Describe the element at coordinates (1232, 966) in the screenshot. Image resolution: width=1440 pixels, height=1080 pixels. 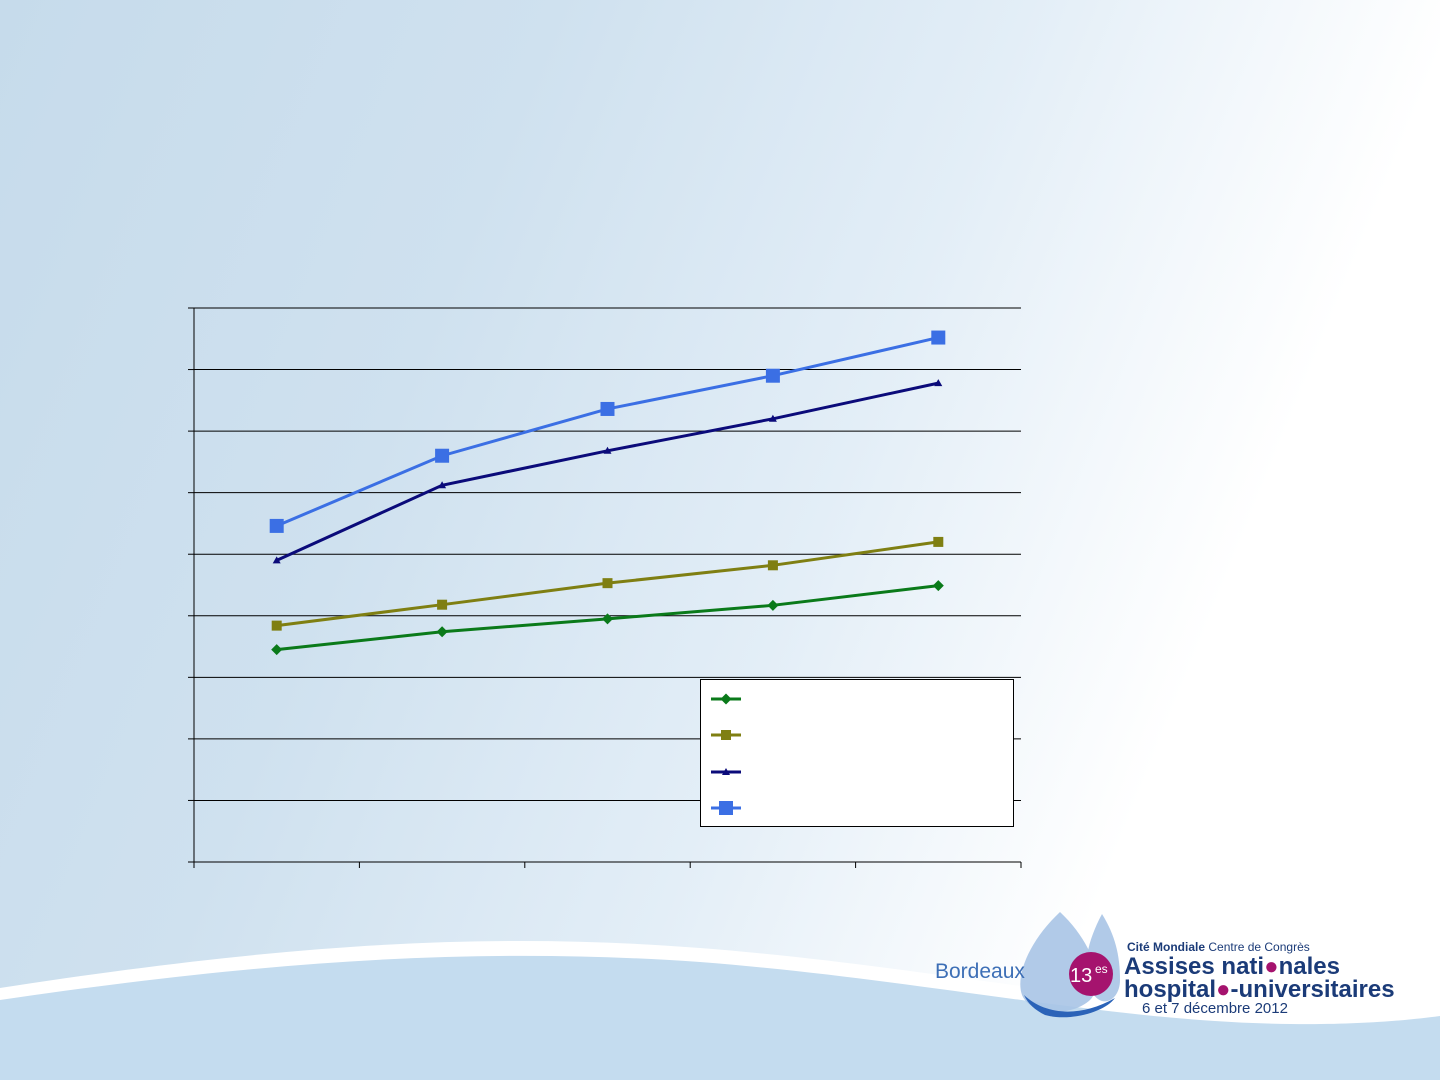
I see `logo-title-line1: Assises nati●nales` at that location.